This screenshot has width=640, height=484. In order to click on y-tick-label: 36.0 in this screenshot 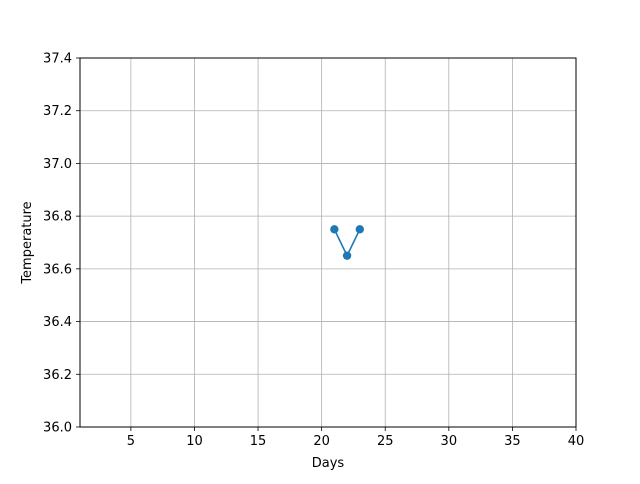, I will do `click(57, 428)`.